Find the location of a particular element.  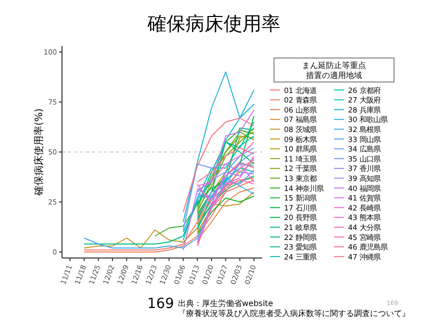

legend-title: まん延防止等重点措置の適用地域 is located at coordinates (334, 70).